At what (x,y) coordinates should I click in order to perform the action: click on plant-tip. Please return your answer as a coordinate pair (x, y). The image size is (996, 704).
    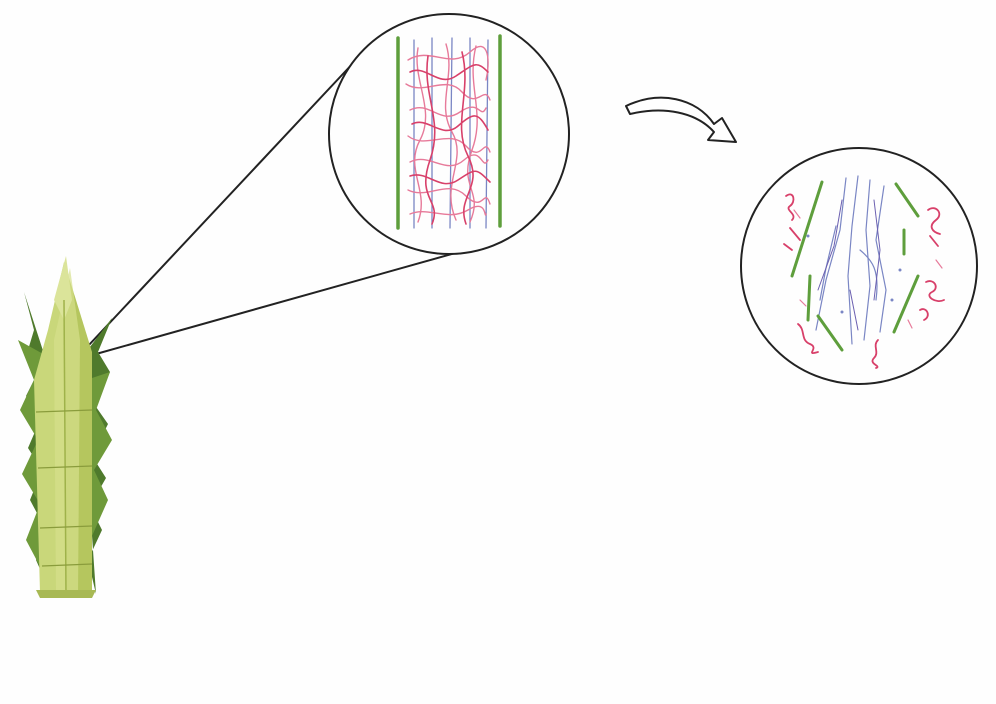
    Looking at the image, I should click on (63, 288).